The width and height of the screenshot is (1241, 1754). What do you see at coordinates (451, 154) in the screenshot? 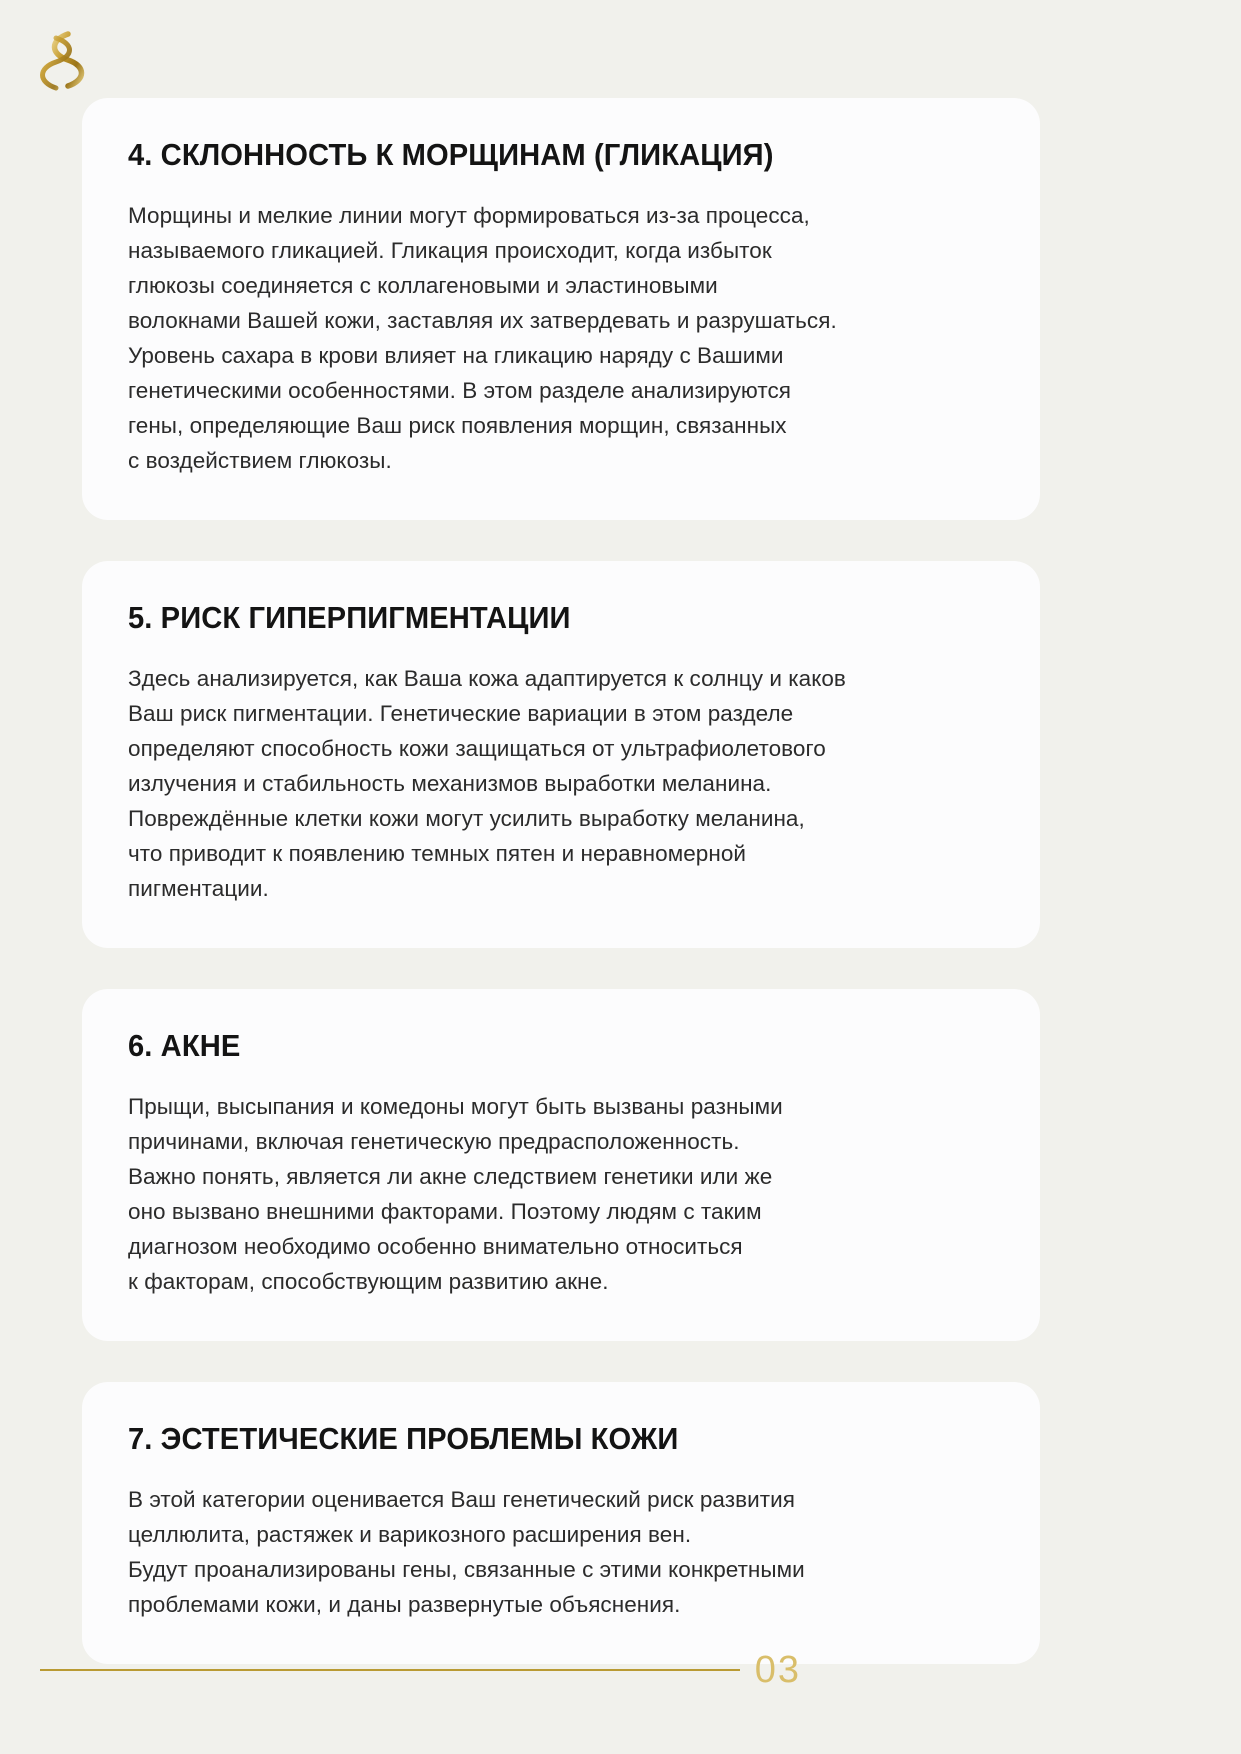
I see `section-title: 4. СКЛОННОСТЬ К МОРЩИНАМ (ГЛИКАЦИЯ)` at bounding box center [451, 154].